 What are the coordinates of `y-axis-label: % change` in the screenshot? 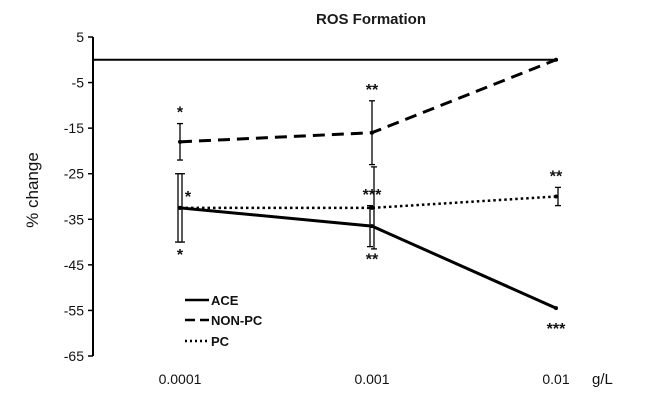 It's located at (32, 190).